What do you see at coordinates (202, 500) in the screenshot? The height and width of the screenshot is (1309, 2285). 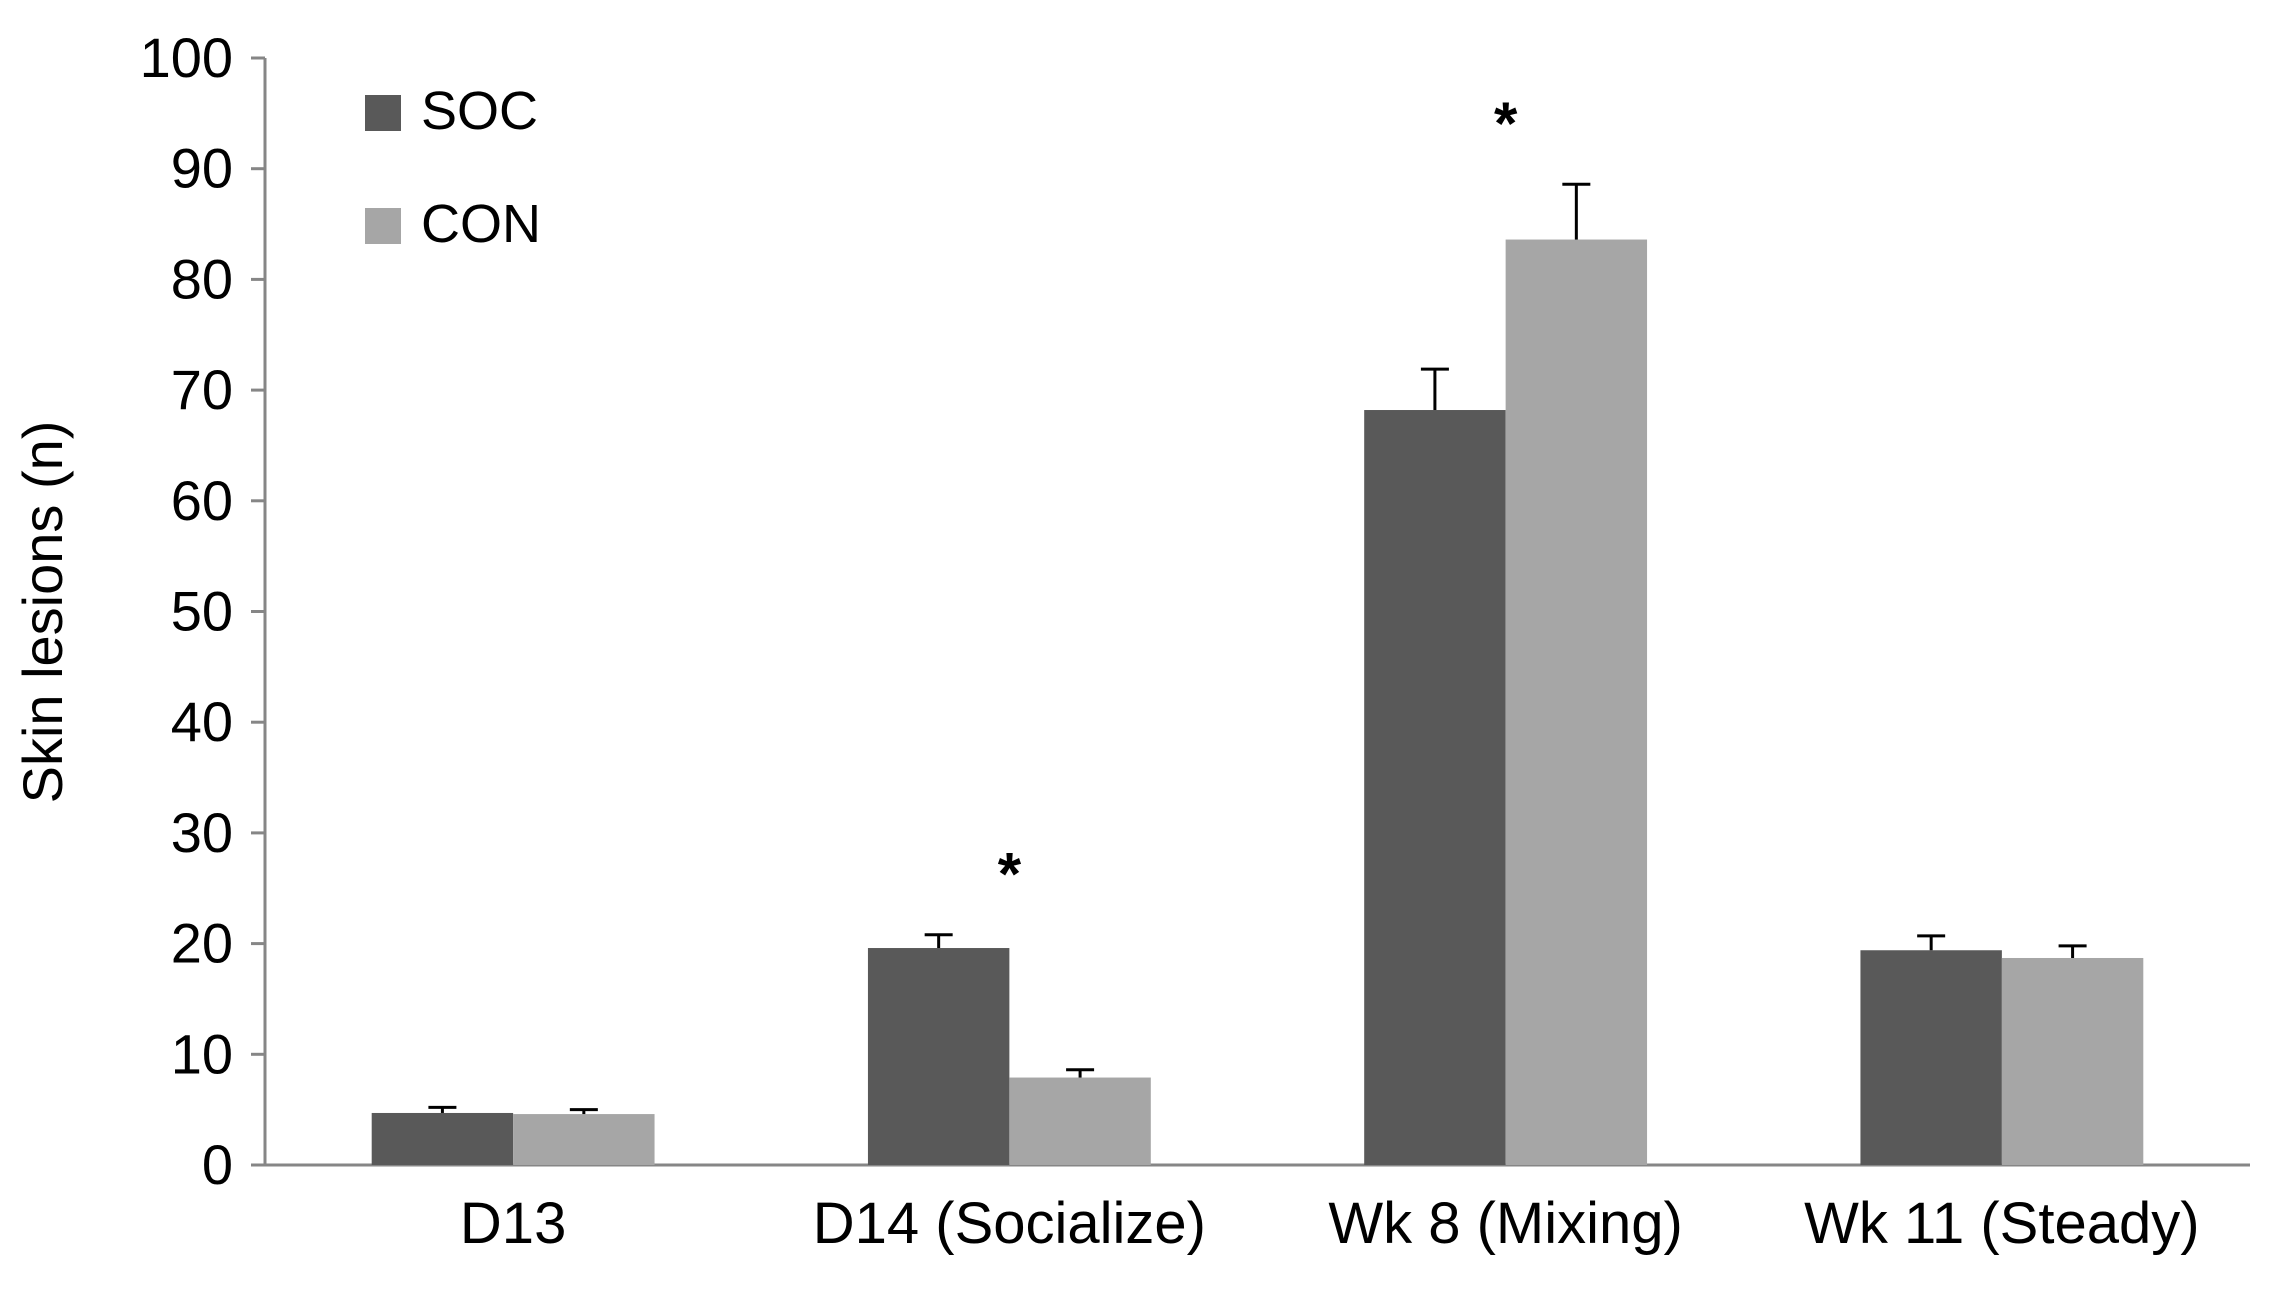 I see `y-tick-label: 60` at bounding box center [202, 500].